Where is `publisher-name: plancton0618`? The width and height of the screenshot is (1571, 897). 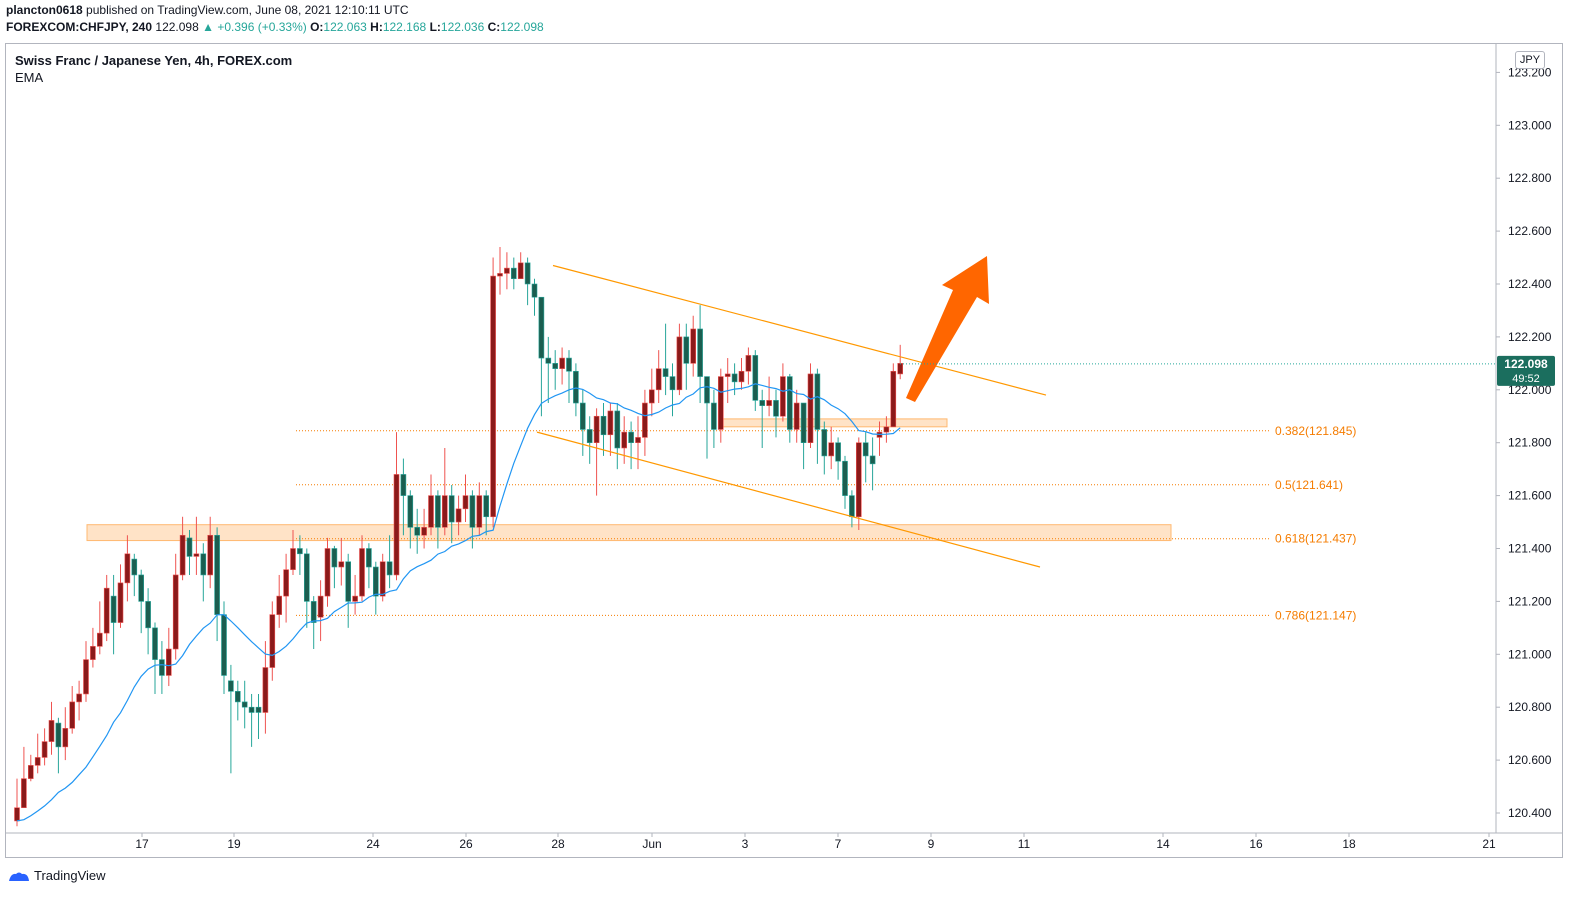
publisher-name: plancton0618 is located at coordinates (44, 10).